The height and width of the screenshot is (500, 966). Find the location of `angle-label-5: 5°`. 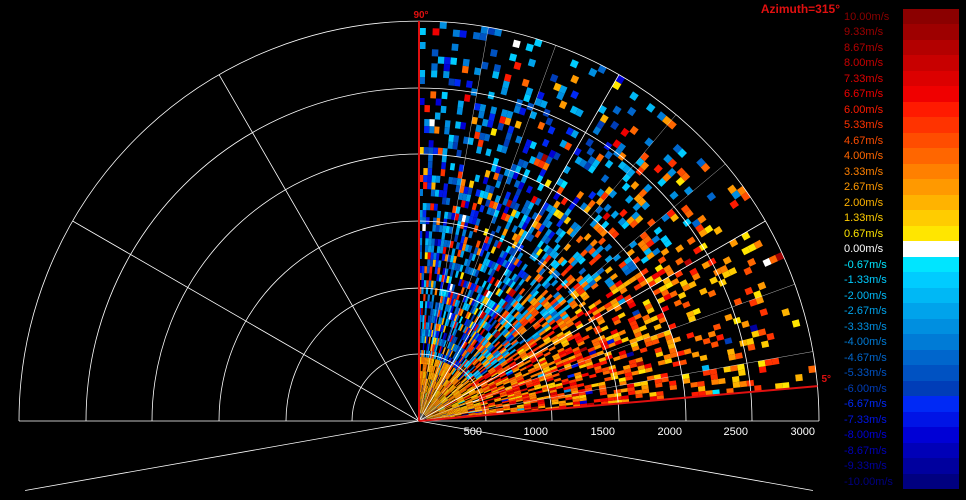

angle-label-5: 5° is located at coordinates (826, 379).